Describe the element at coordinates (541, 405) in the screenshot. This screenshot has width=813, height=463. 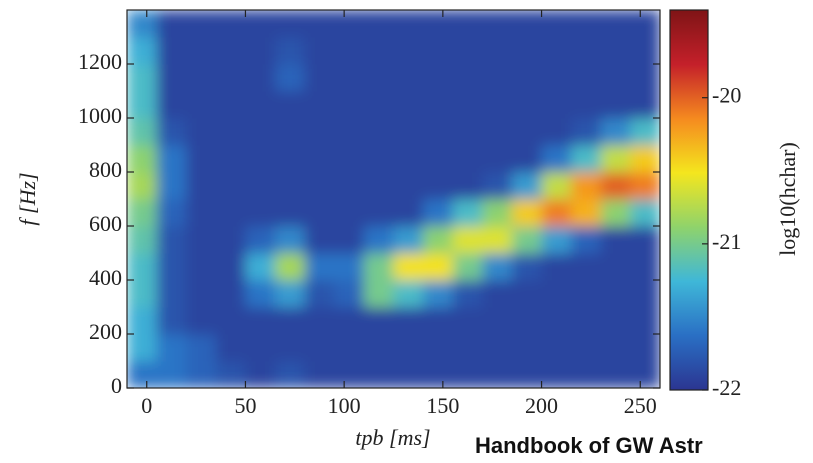
I see `x-tick-label: 200` at that location.